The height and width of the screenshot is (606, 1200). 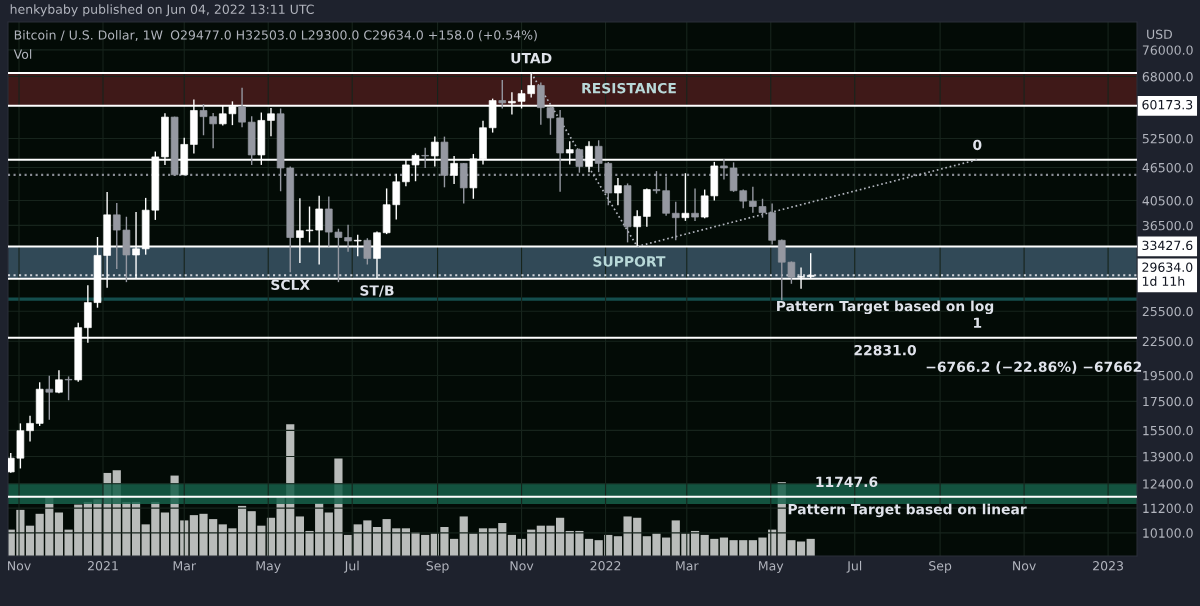 I want to click on y-tick-label: 13900.0, so click(x=1168, y=456).